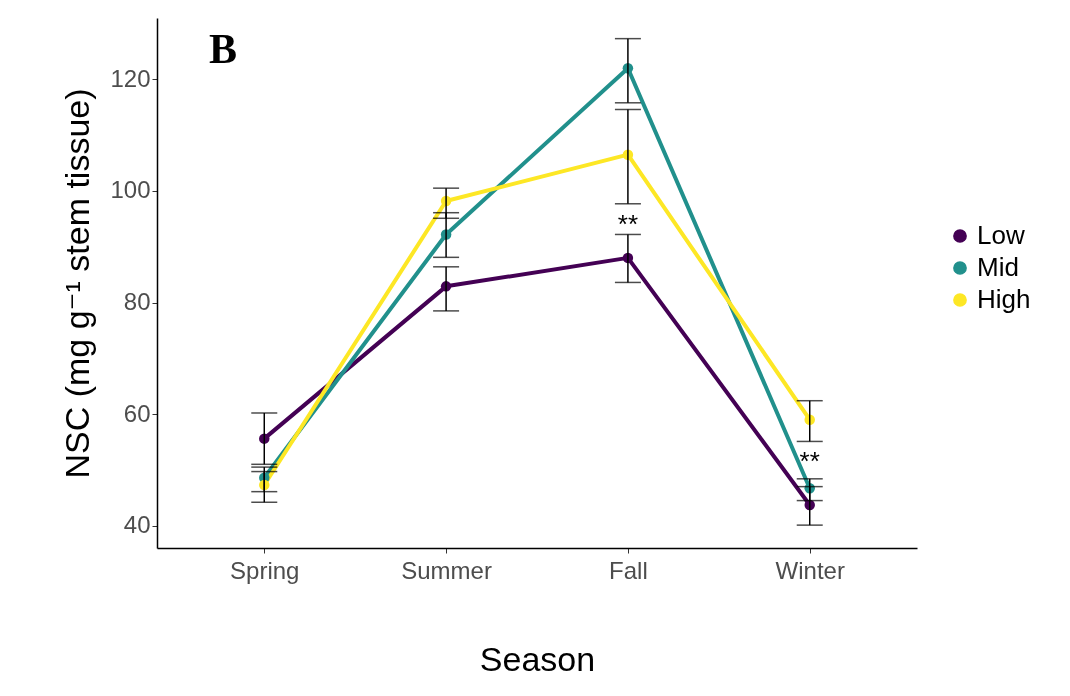 The image size is (1070, 696). Describe the element at coordinates (446, 570) in the screenshot. I see `x-tick-label: Summer` at that location.